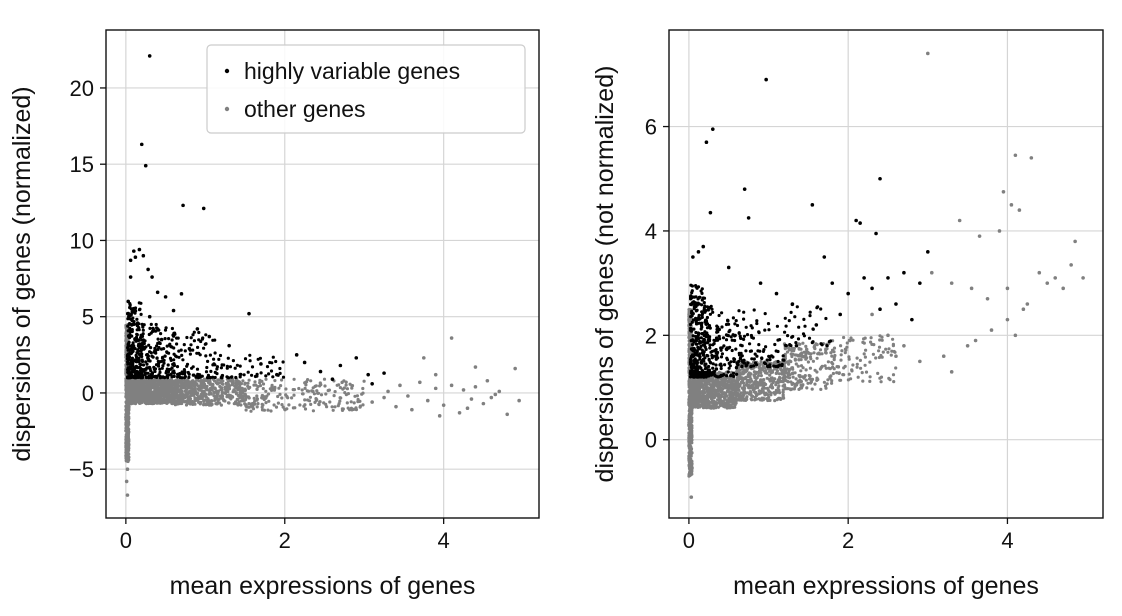 The width and height of the screenshot is (1122, 616). What do you see at coordinates (88, 317) in the screenshot?
I see `y-tick-label: 5` at bounding box center [88, 317].